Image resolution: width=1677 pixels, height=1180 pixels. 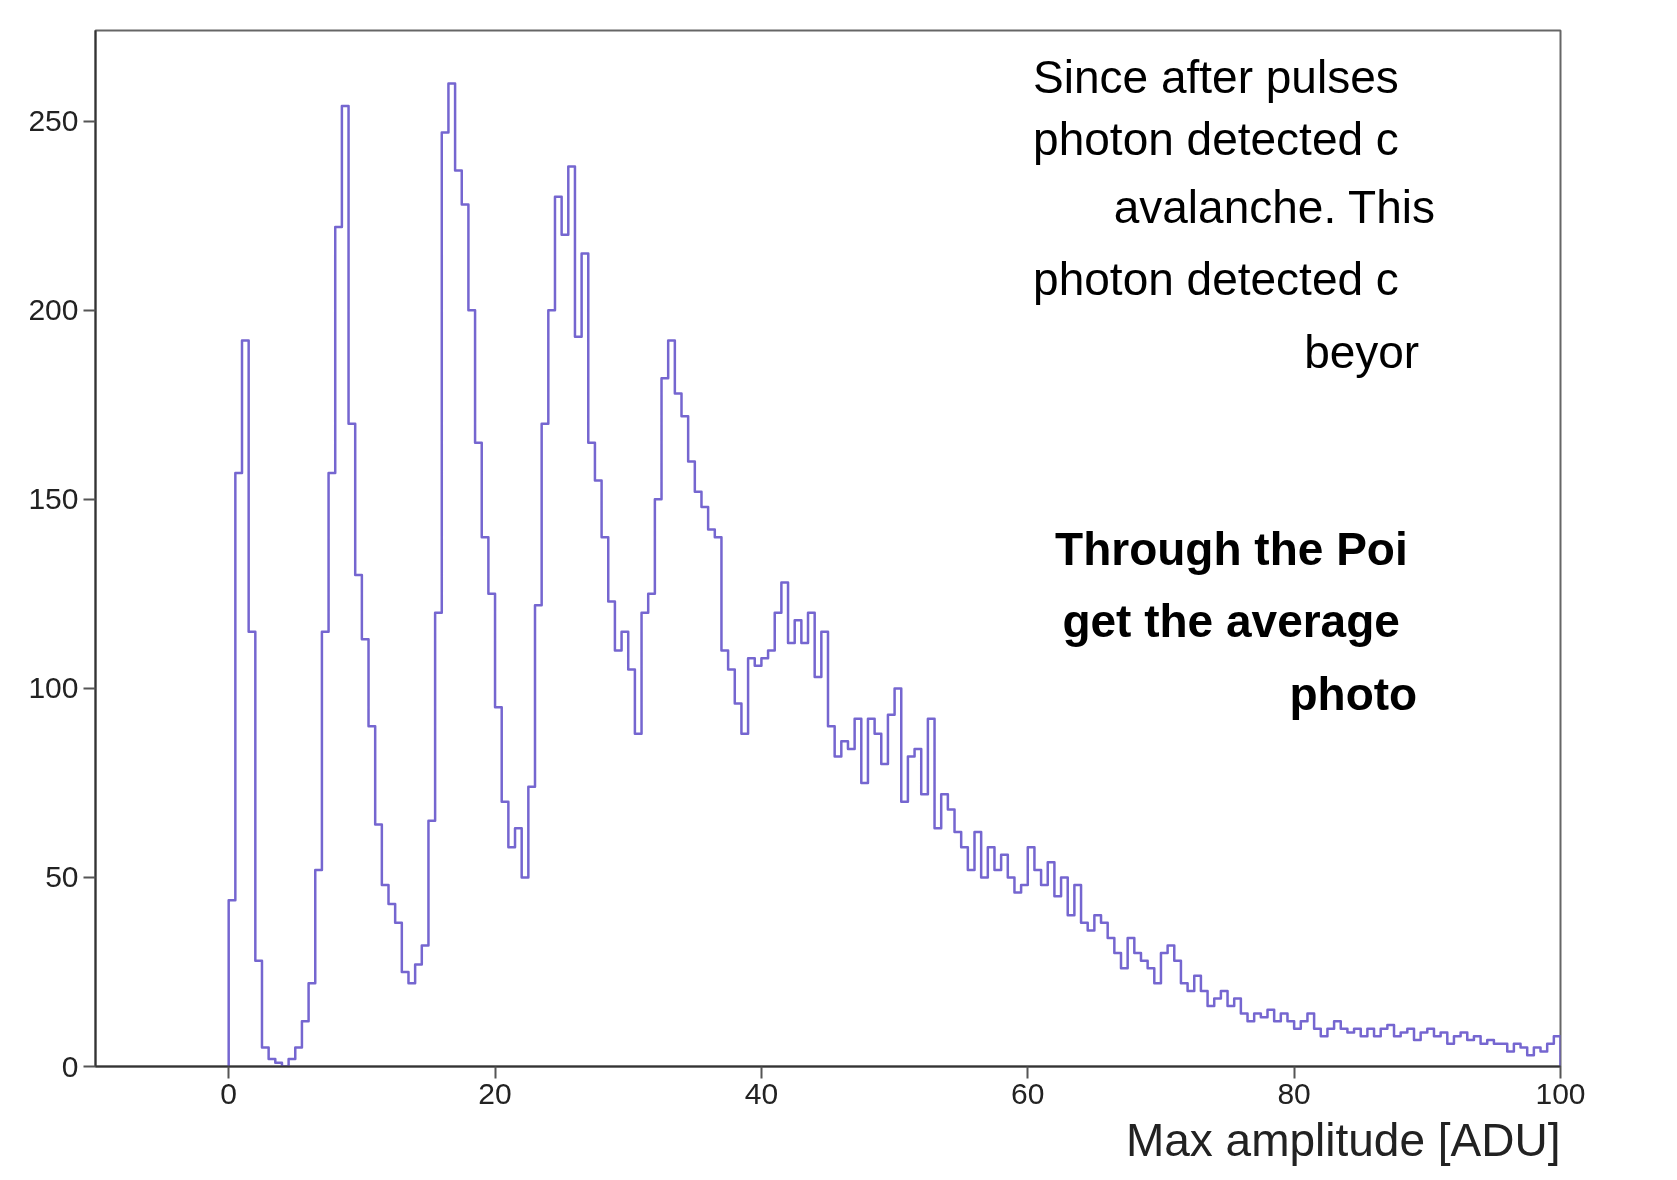 I want to click on y-tick-label: 100, so click(x=53, y=688).